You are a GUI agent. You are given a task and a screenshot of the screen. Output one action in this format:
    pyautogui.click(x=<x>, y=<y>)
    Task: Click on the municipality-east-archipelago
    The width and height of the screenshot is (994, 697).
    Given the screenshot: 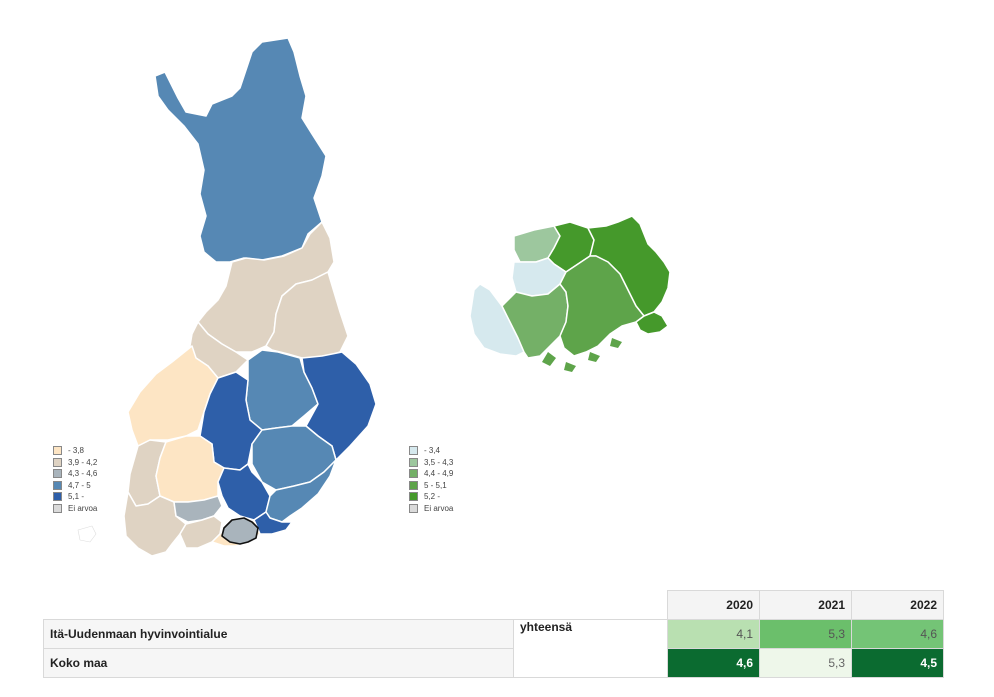 What is the action you would take?
    pyautogui.click(x=652, y=323)
    